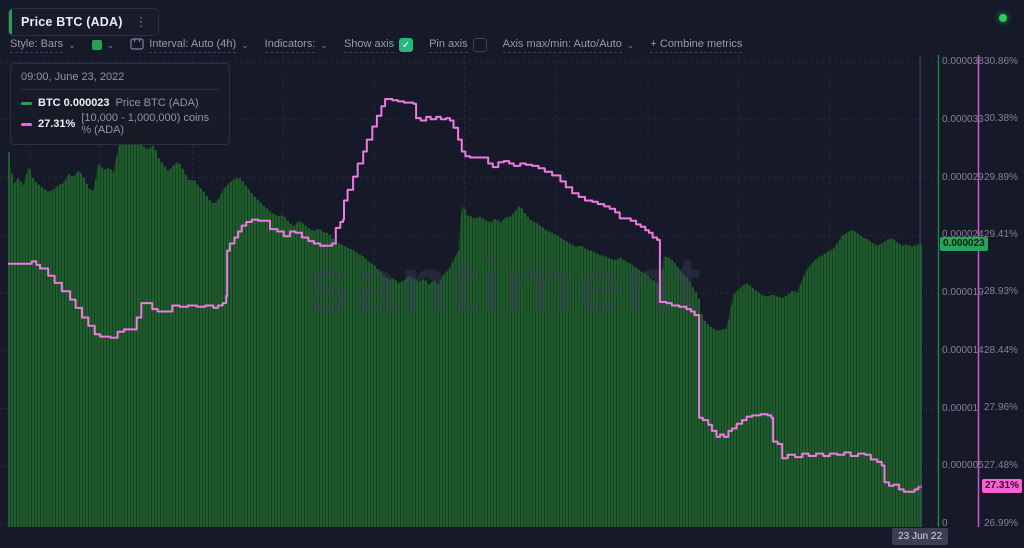  What do you see at coordinates (458, 45) in the screenshot?
I see `pin-axis-toggle: Pin axis` at bounding box center [458, 45].